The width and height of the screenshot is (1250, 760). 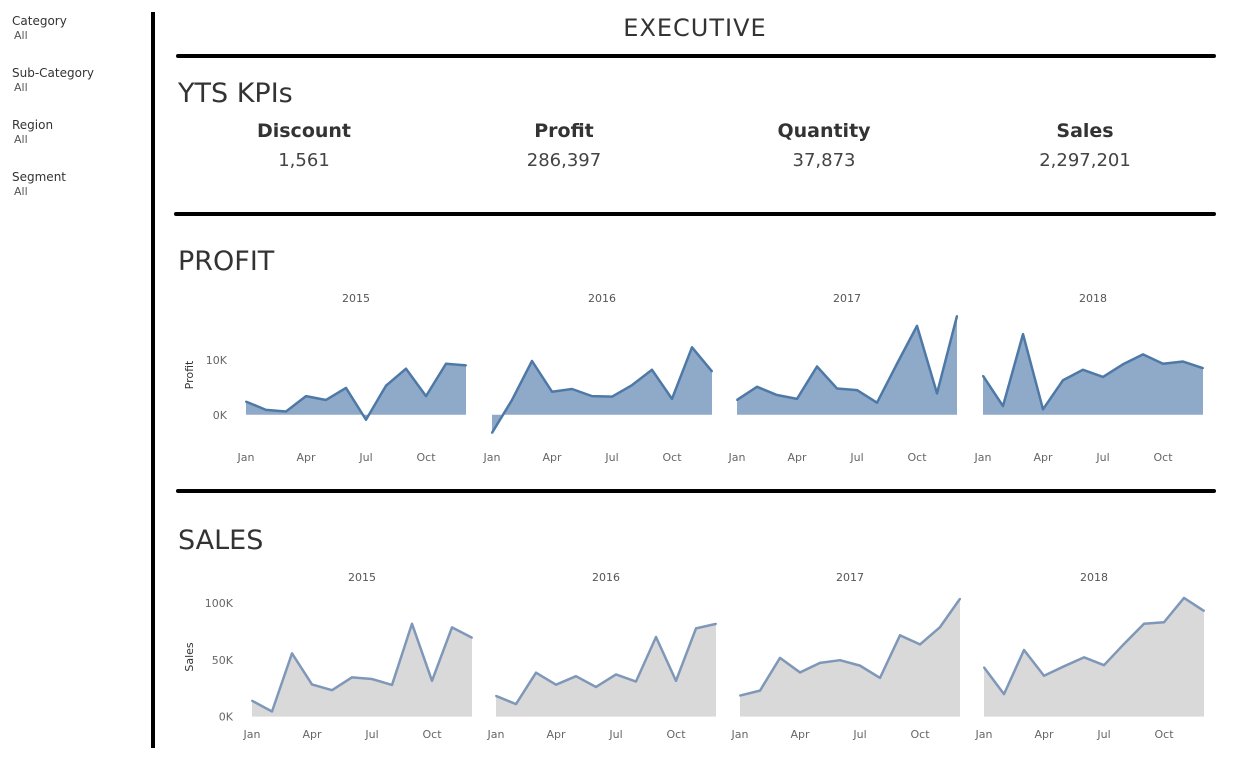 I want to click on kpi-discount-value: 1,561, so click(x=304, y=160).